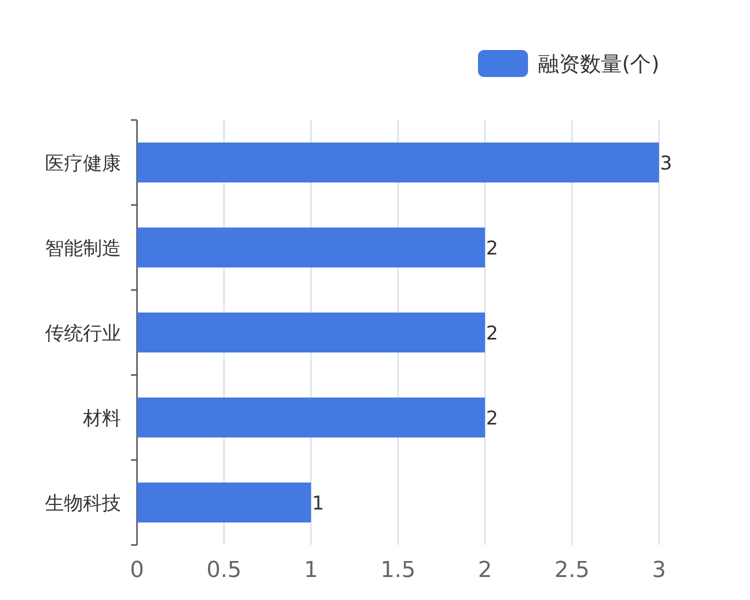 The height and width of the screenshot is (600, 750). What do you see at coordinates (485, 570) in the screenshot?
I see `x-tick-label: 2` at bounding box center [485, 570].